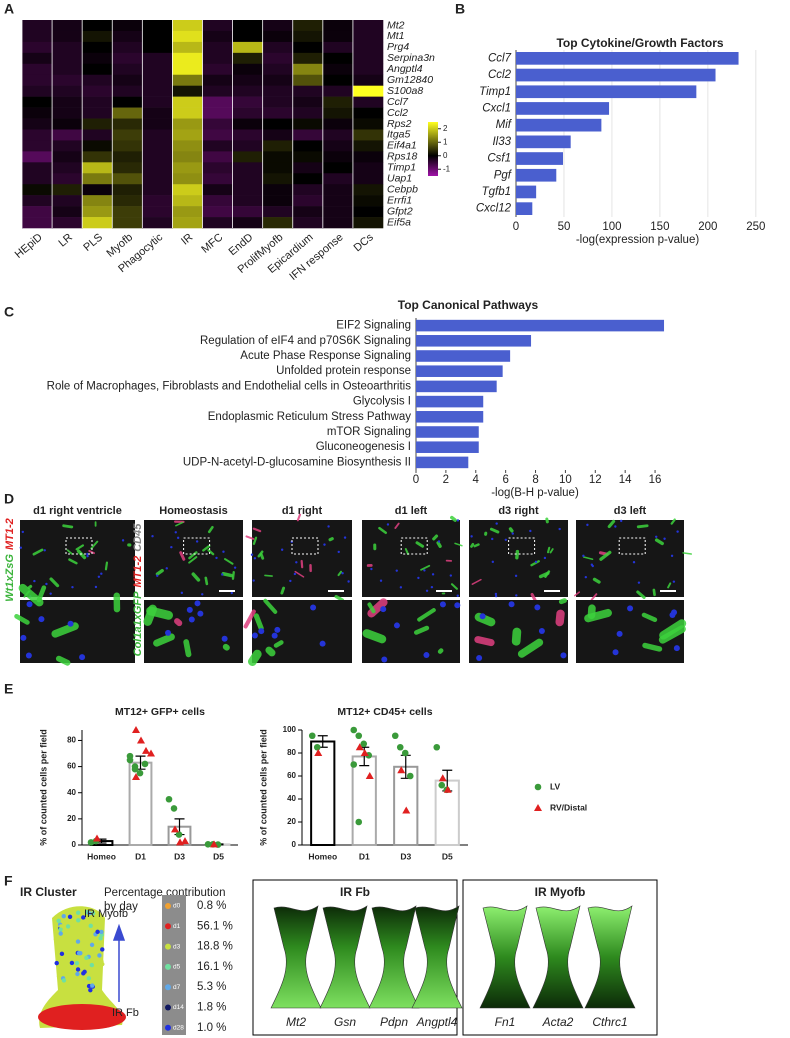 This screenshot has width=790, height=1038. I want to click on feature-title: IR Fb, so click(355, 892).